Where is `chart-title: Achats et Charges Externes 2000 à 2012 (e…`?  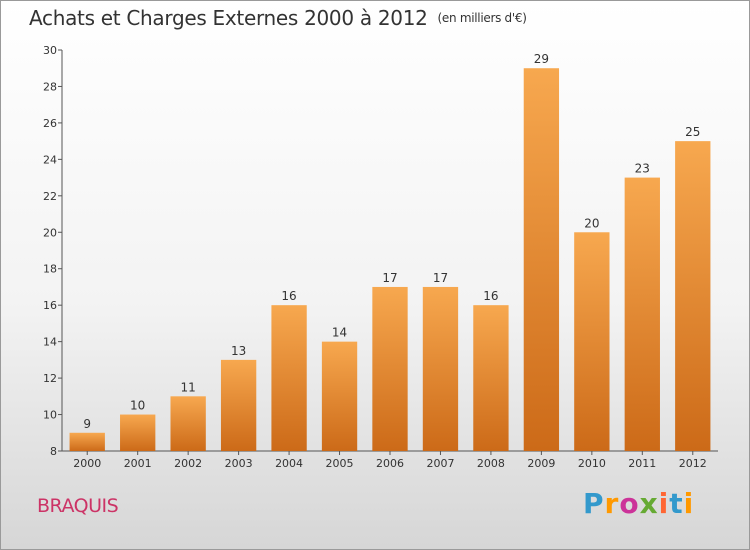
chart-title: Achats et Charges Externes 2000 à 2012 (e… is located at coordinates (278, 18).